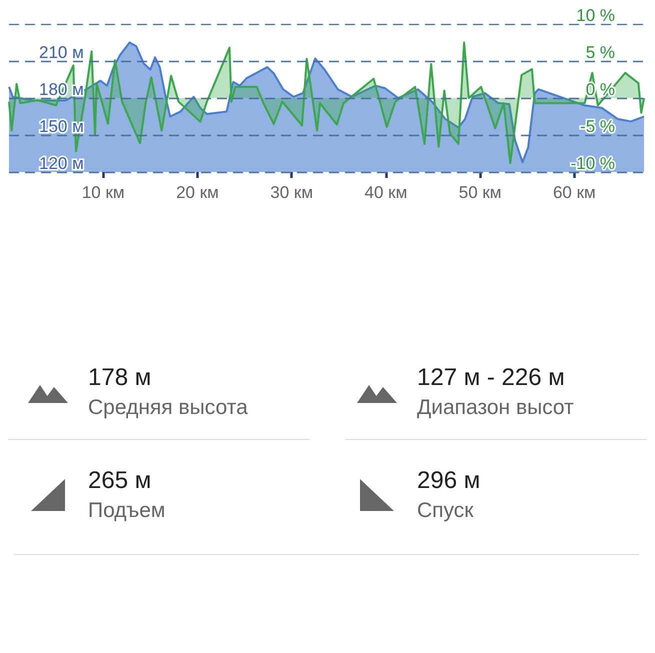 This screenshot has height=653, width=655. I want to click on text: Подъем, so click(127, 511).